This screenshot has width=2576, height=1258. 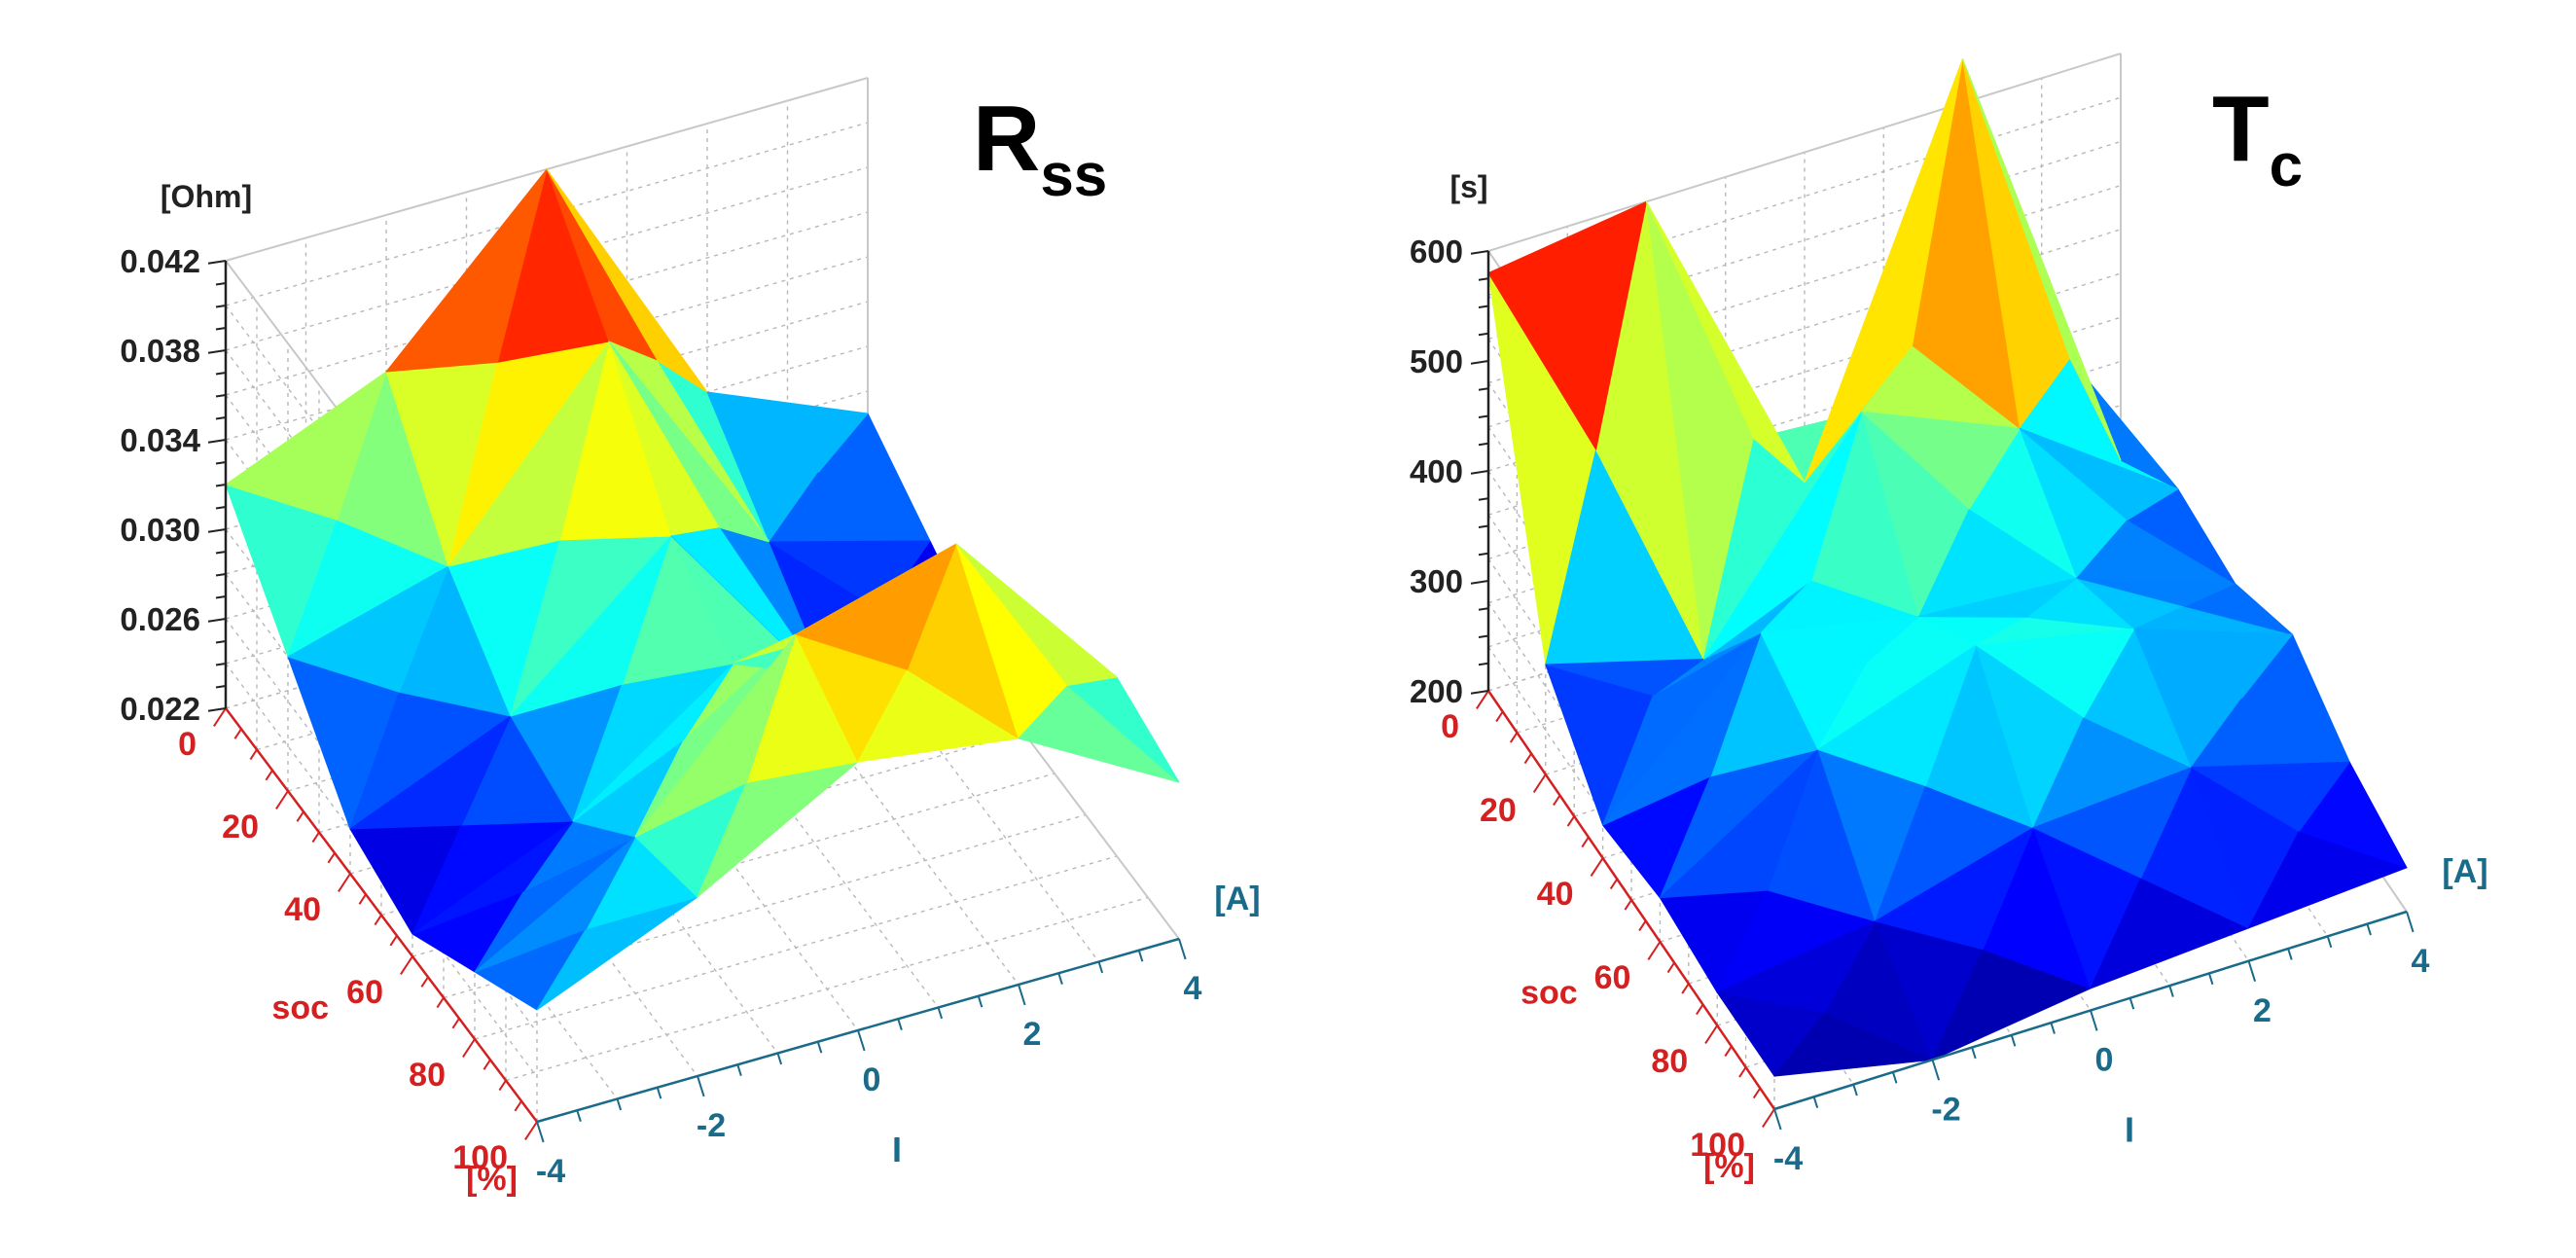 What do you see at coordinates (160, 261) in the screenshot?
I see `z-tick-label: 0.042` at bounding box center [160, 261].